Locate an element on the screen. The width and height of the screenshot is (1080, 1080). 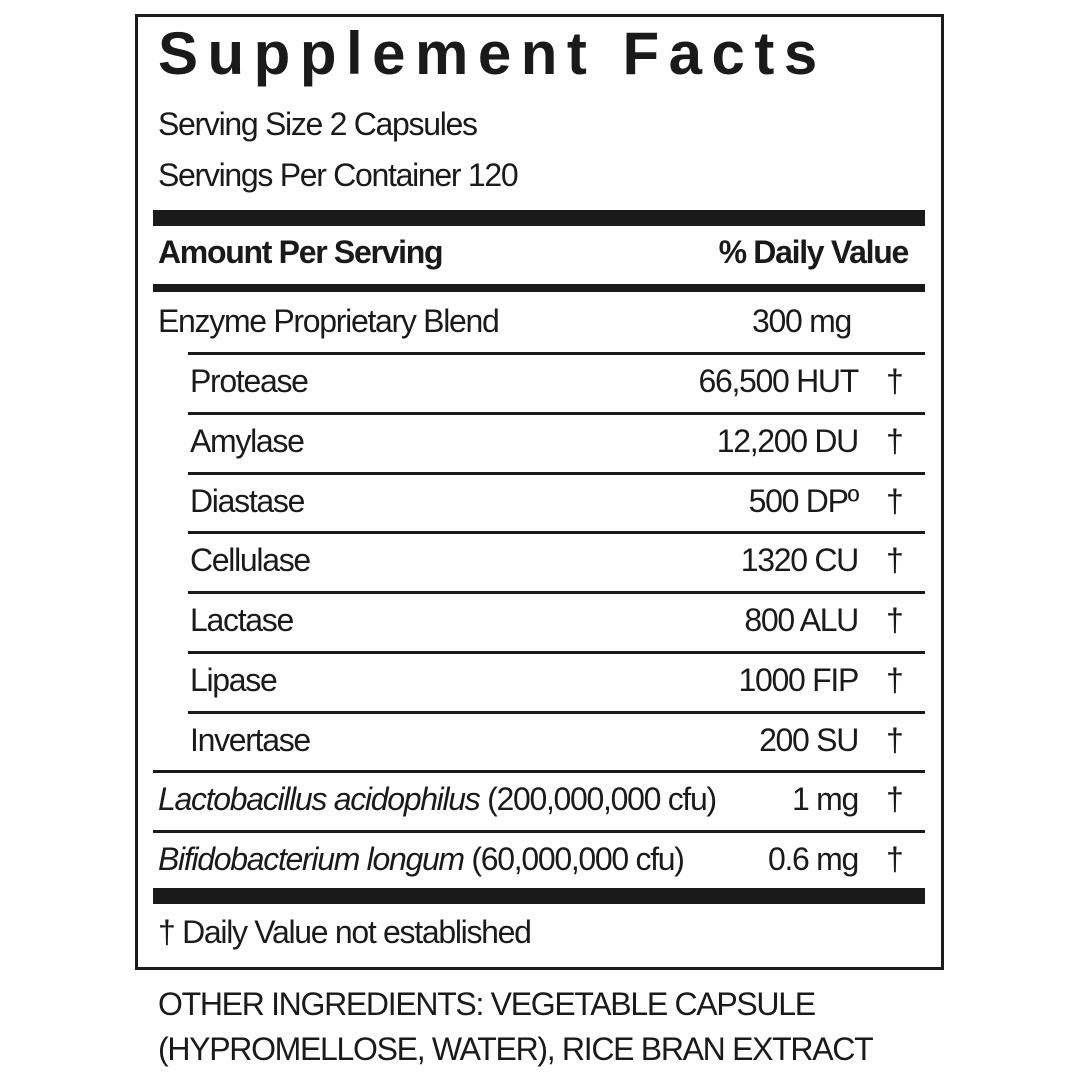
ingredient-name: Invertase is located at coordinates (250, 739).